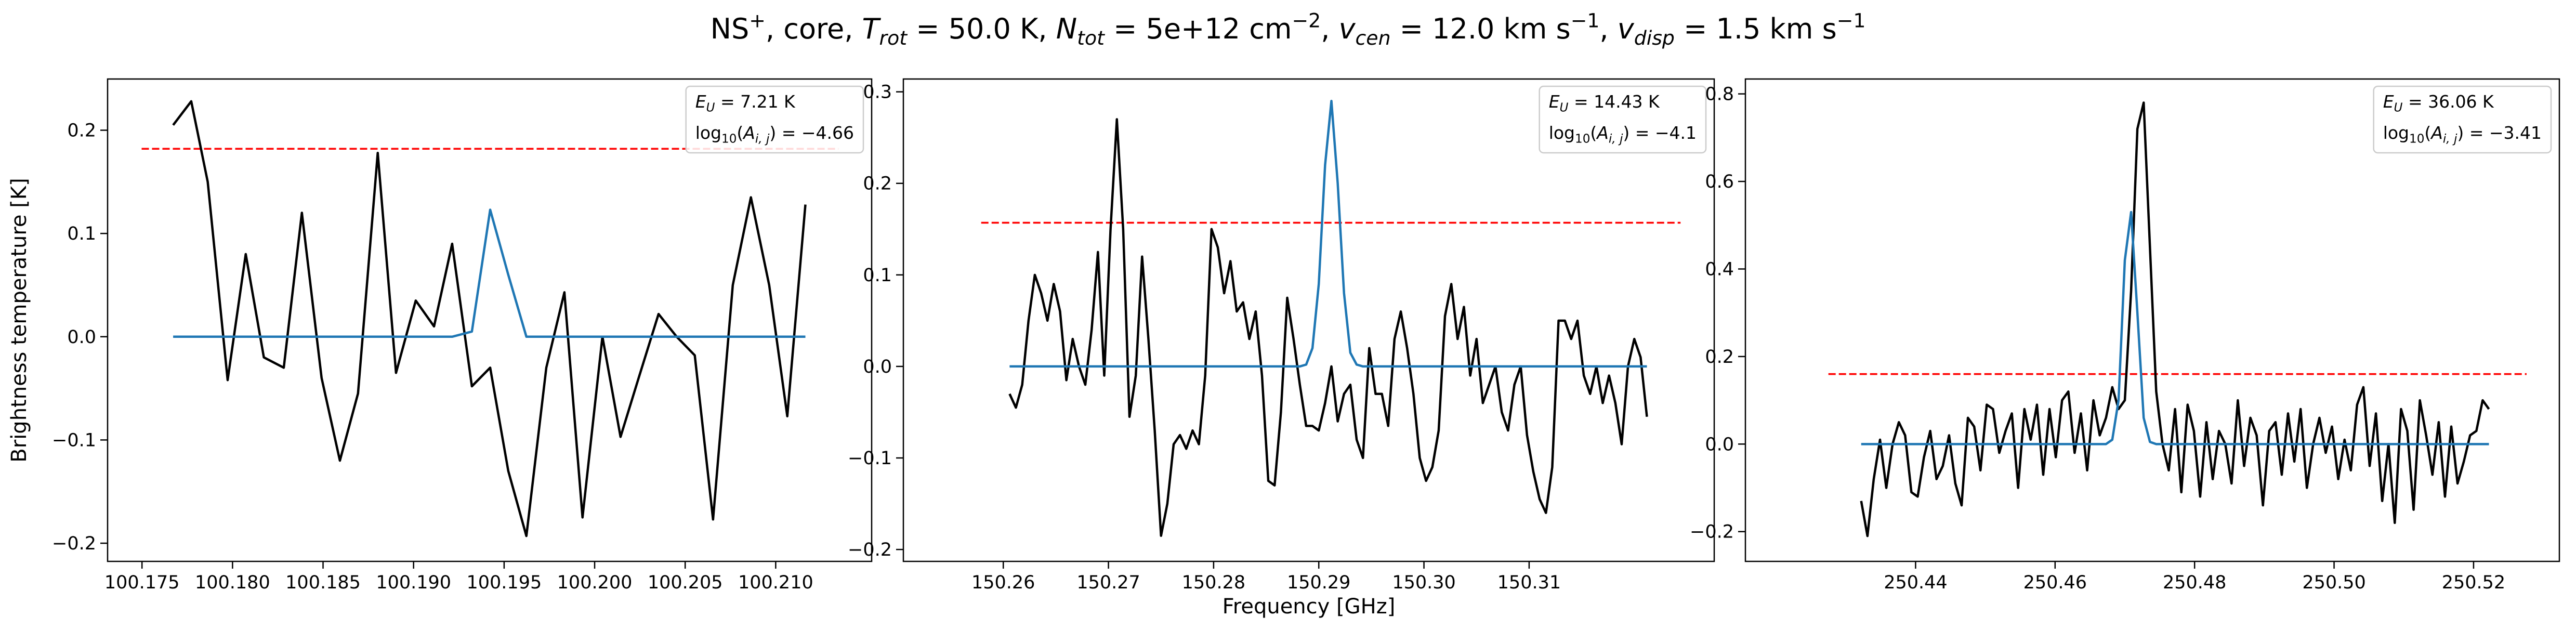  I want to click on y-tick-label: 0.6, so click(1720, 182).